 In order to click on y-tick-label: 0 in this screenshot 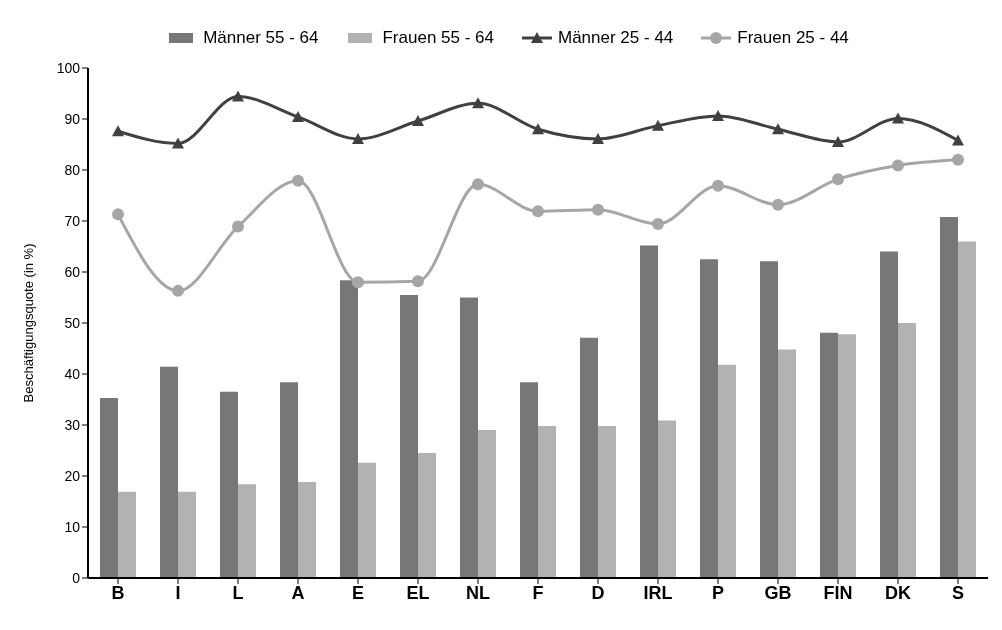, I will do `click(76, 577)`.